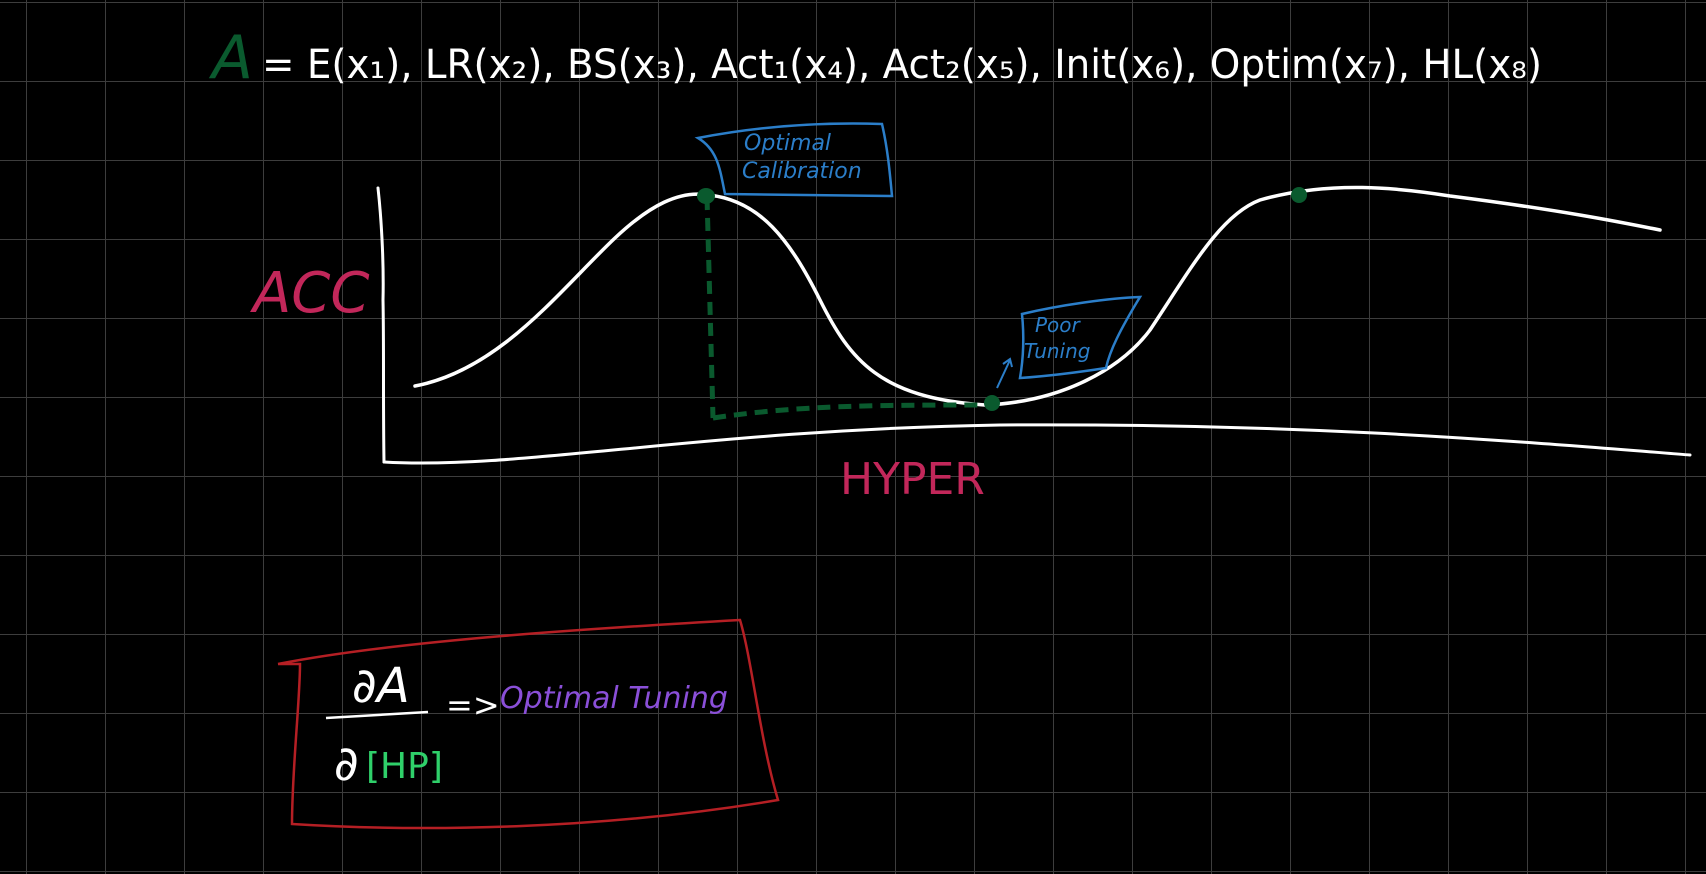 This screenshot has height=874, width=1706. I want to click on x-axis-label: HYPER, so click(912, 479).